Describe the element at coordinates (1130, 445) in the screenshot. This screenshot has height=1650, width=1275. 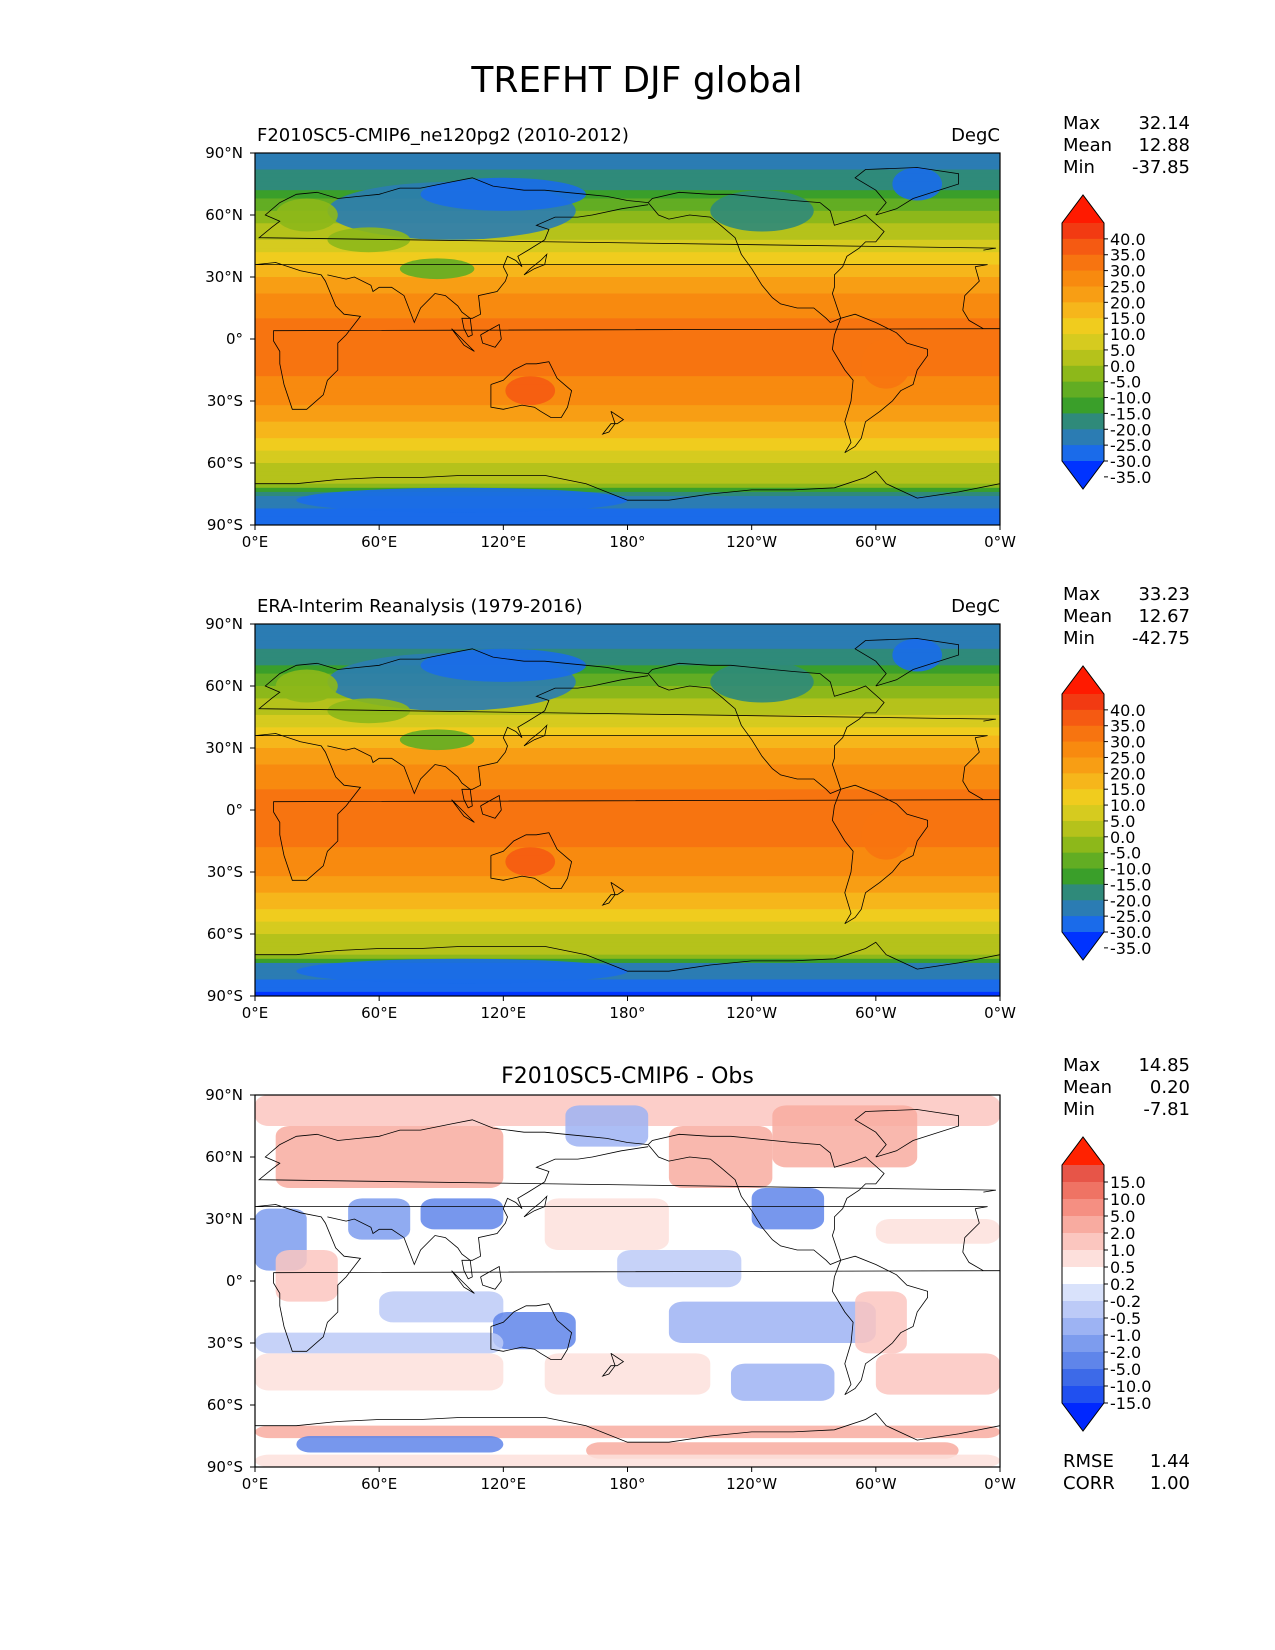
I see `colorbar-label: -25.0` at that location.